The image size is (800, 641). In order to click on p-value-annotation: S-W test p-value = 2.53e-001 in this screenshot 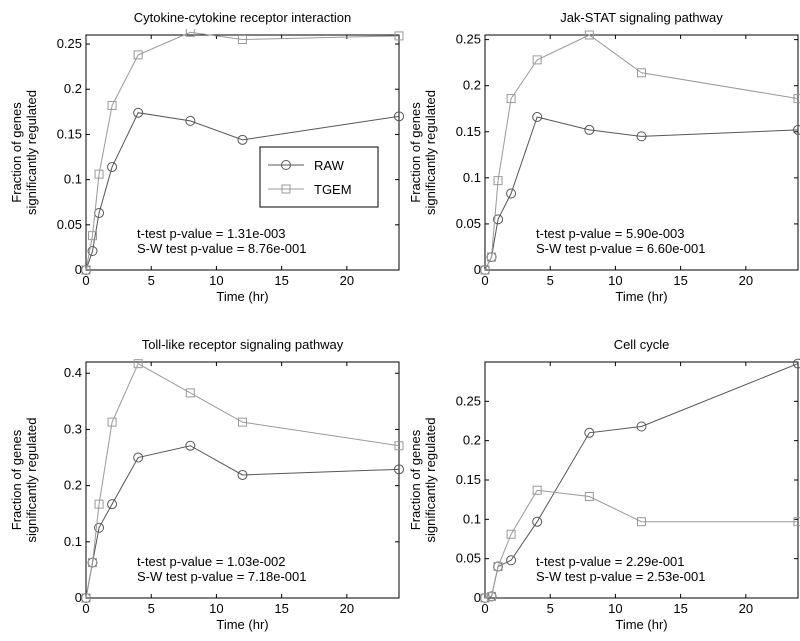, I will do `click(620, 576)`.